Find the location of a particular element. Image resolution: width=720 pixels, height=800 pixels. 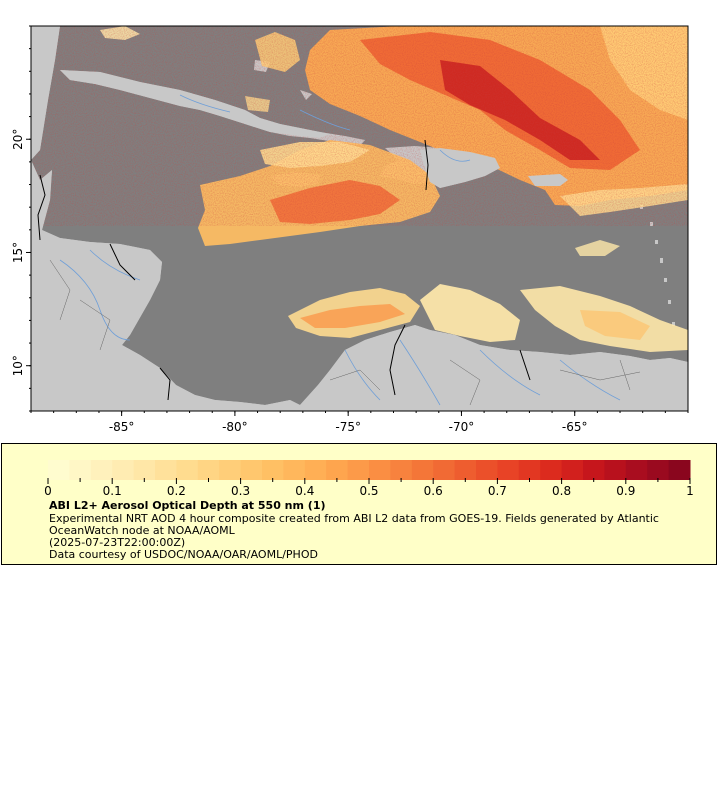

y-tick-label-0: 10° is located at coordinates (18, 365).